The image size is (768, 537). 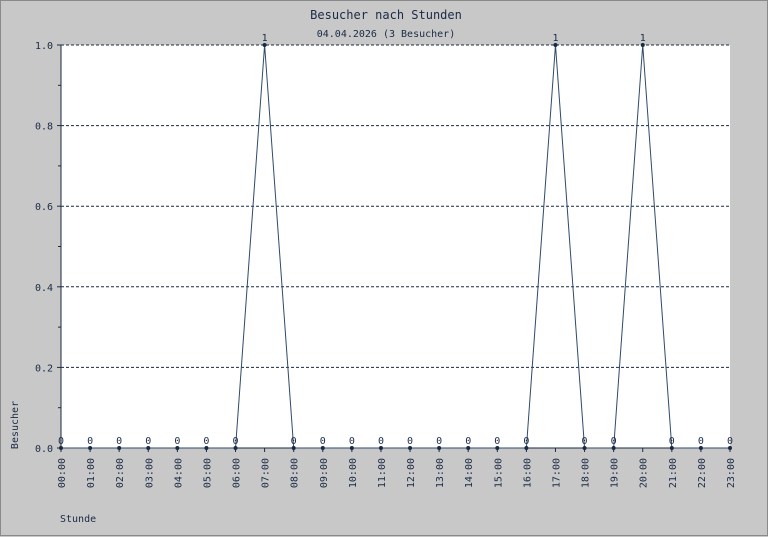 What do you see at coordinates (382, 473) in the screenshot?
I see `x-tick-label: 11:00` at bounding box center [382, 473].